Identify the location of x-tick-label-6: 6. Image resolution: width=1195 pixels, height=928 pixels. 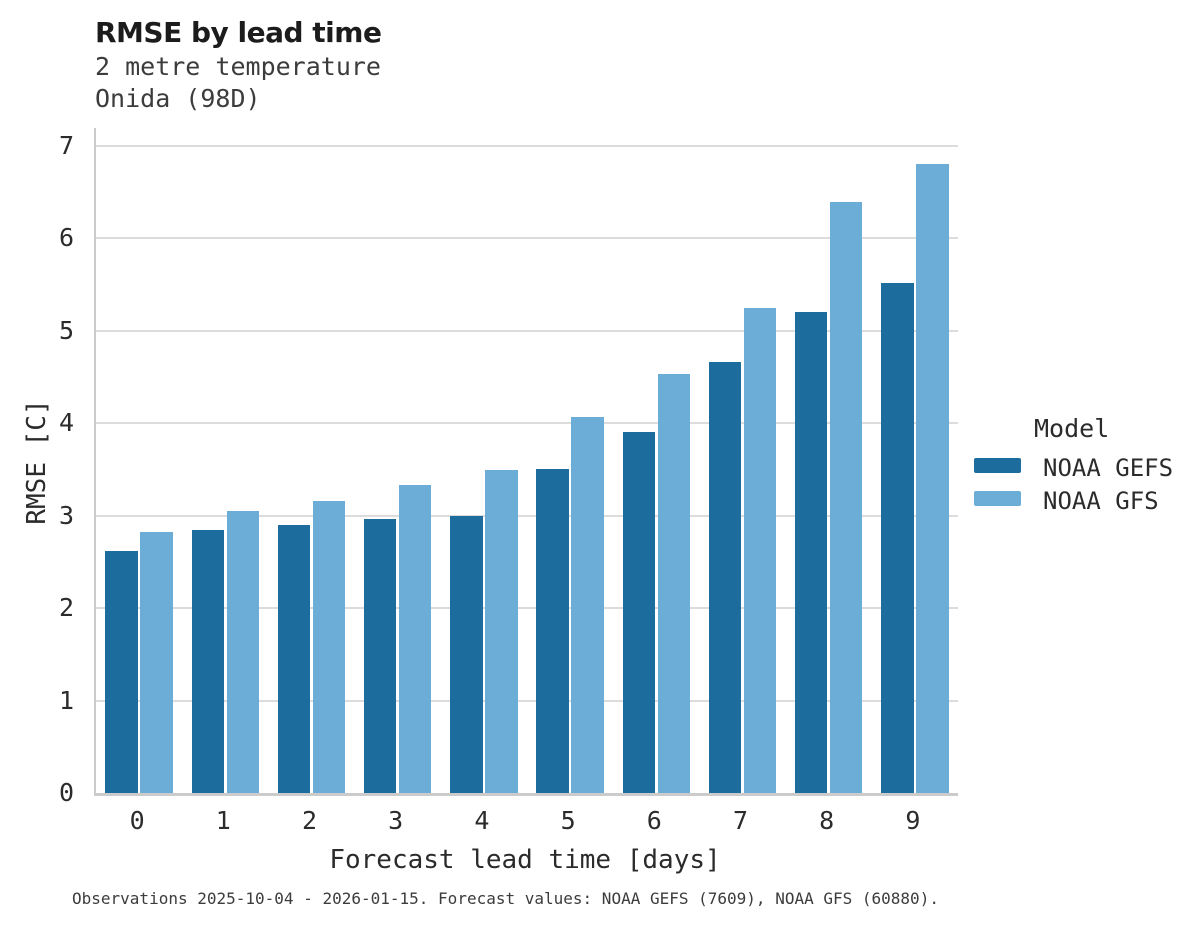
(654, 820).